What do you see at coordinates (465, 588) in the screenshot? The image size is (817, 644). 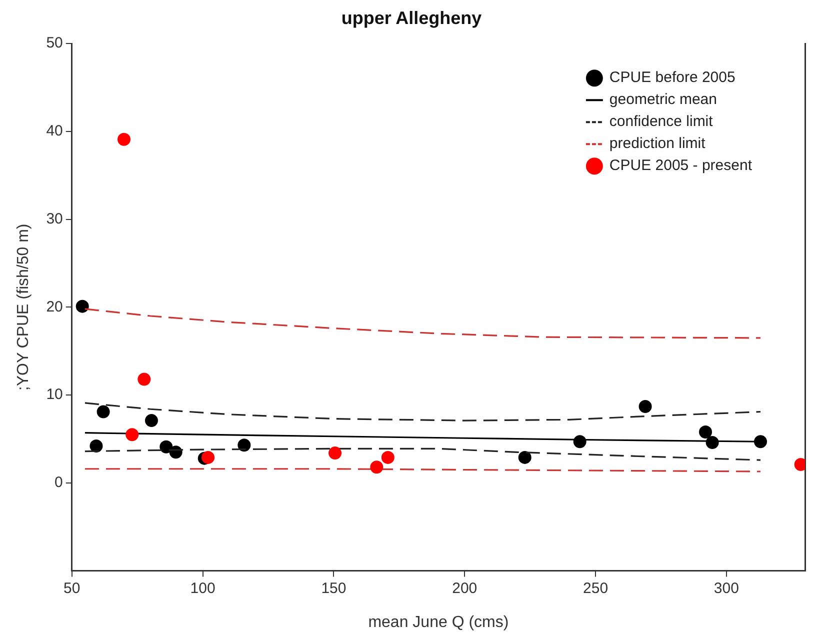 I see `x-tick-label: 200` at bounding box center [465, 588].